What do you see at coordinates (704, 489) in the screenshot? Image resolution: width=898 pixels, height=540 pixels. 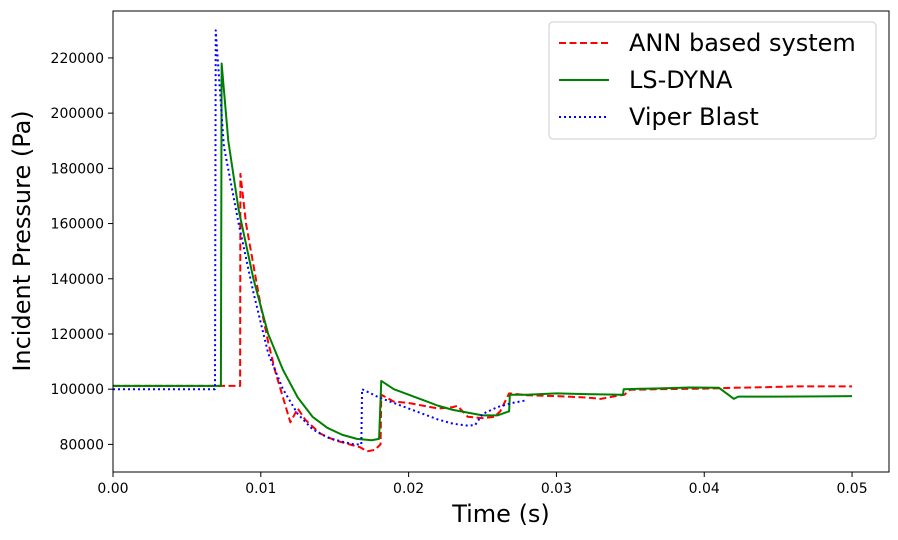 I see `x-tick-label: 0.04` at bounding box center [704, 489].